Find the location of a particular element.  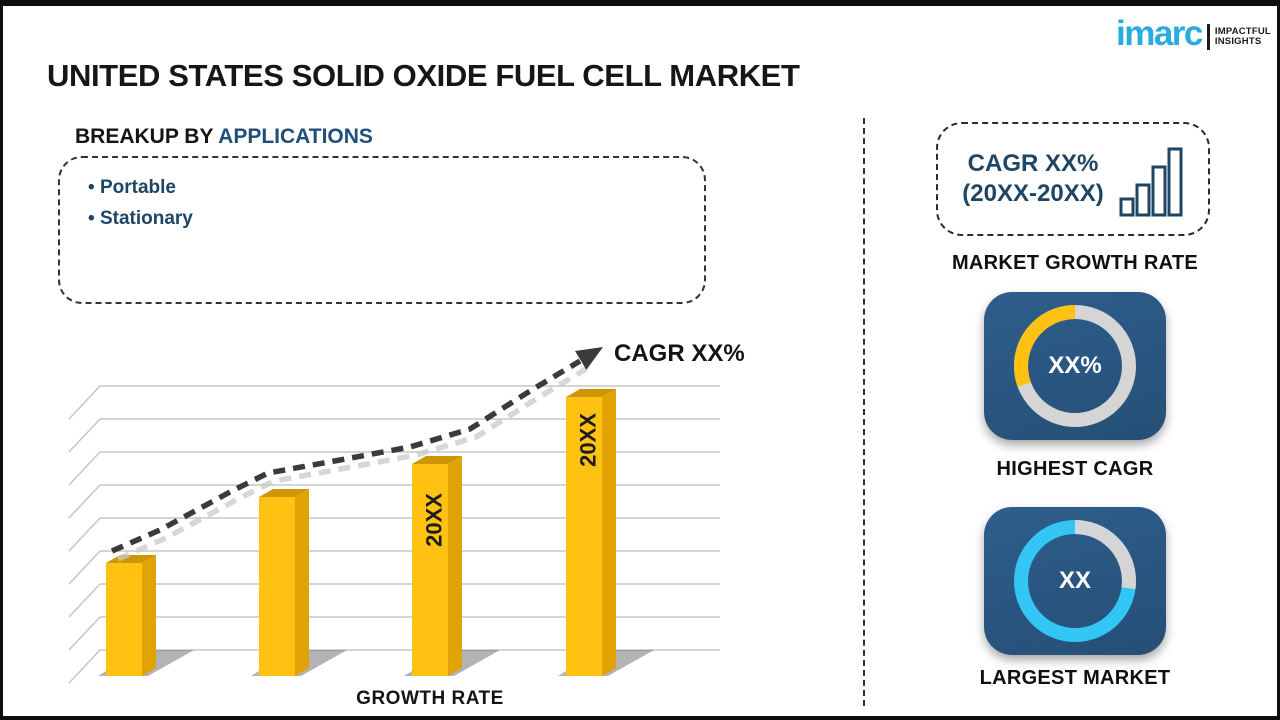

breakup-list: Portable Stationary is located at coordinates (382, 196).